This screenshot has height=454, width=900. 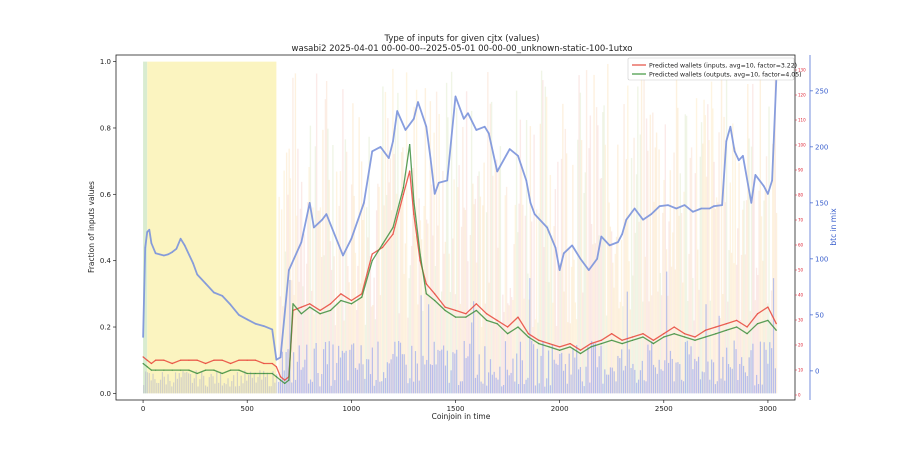 I want to click on inner-right-tick-label: 0, so click(x=799, y=395).